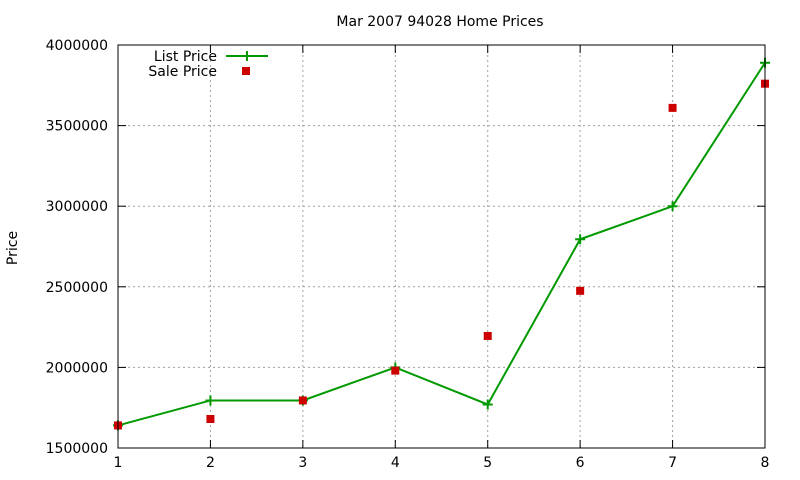 The height and width of the screenshot is (480, 800). What do you see at coordinates (77, 449) in the screenshot?
I see `y-tick-label: 1500000` at bounding box center [77, 449].